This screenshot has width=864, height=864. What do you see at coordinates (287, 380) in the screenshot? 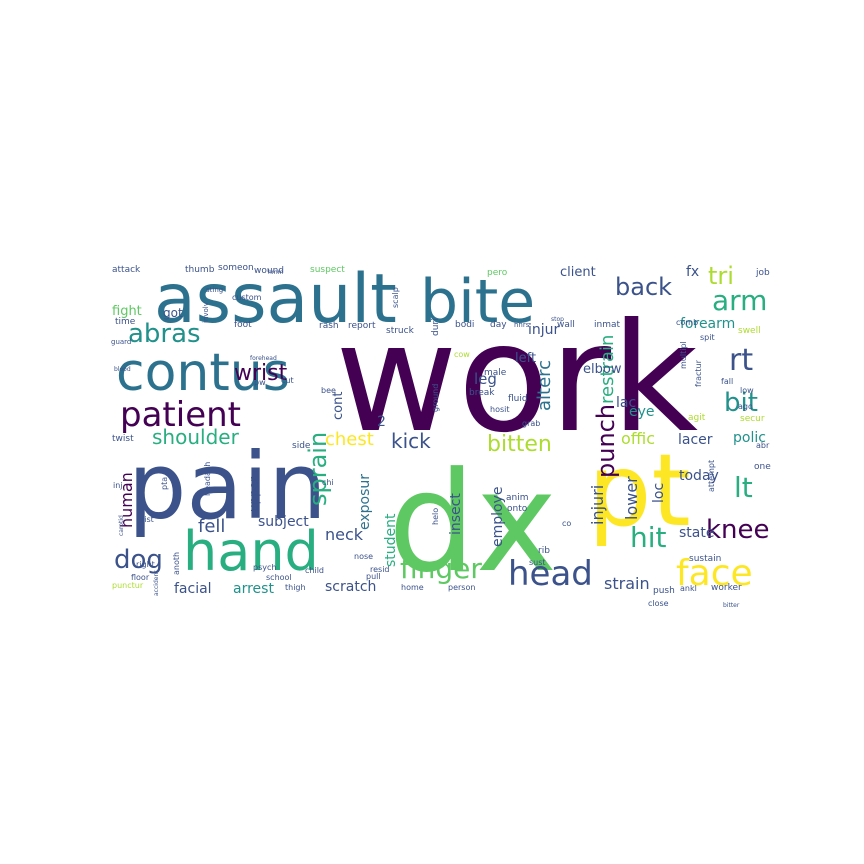
I see `word-cut: cut` at bounding box center [287, 380].